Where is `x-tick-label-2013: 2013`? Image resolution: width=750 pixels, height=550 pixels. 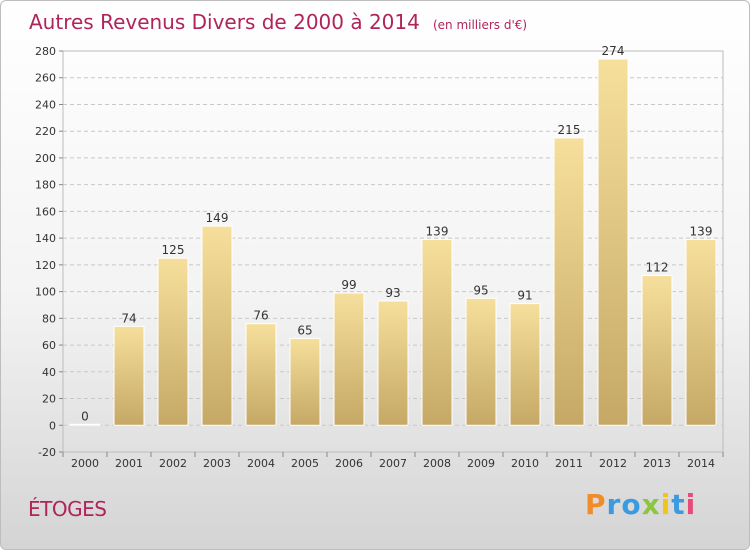 x-tick-label-2013: 2013 is located at coordinates (657, 463).